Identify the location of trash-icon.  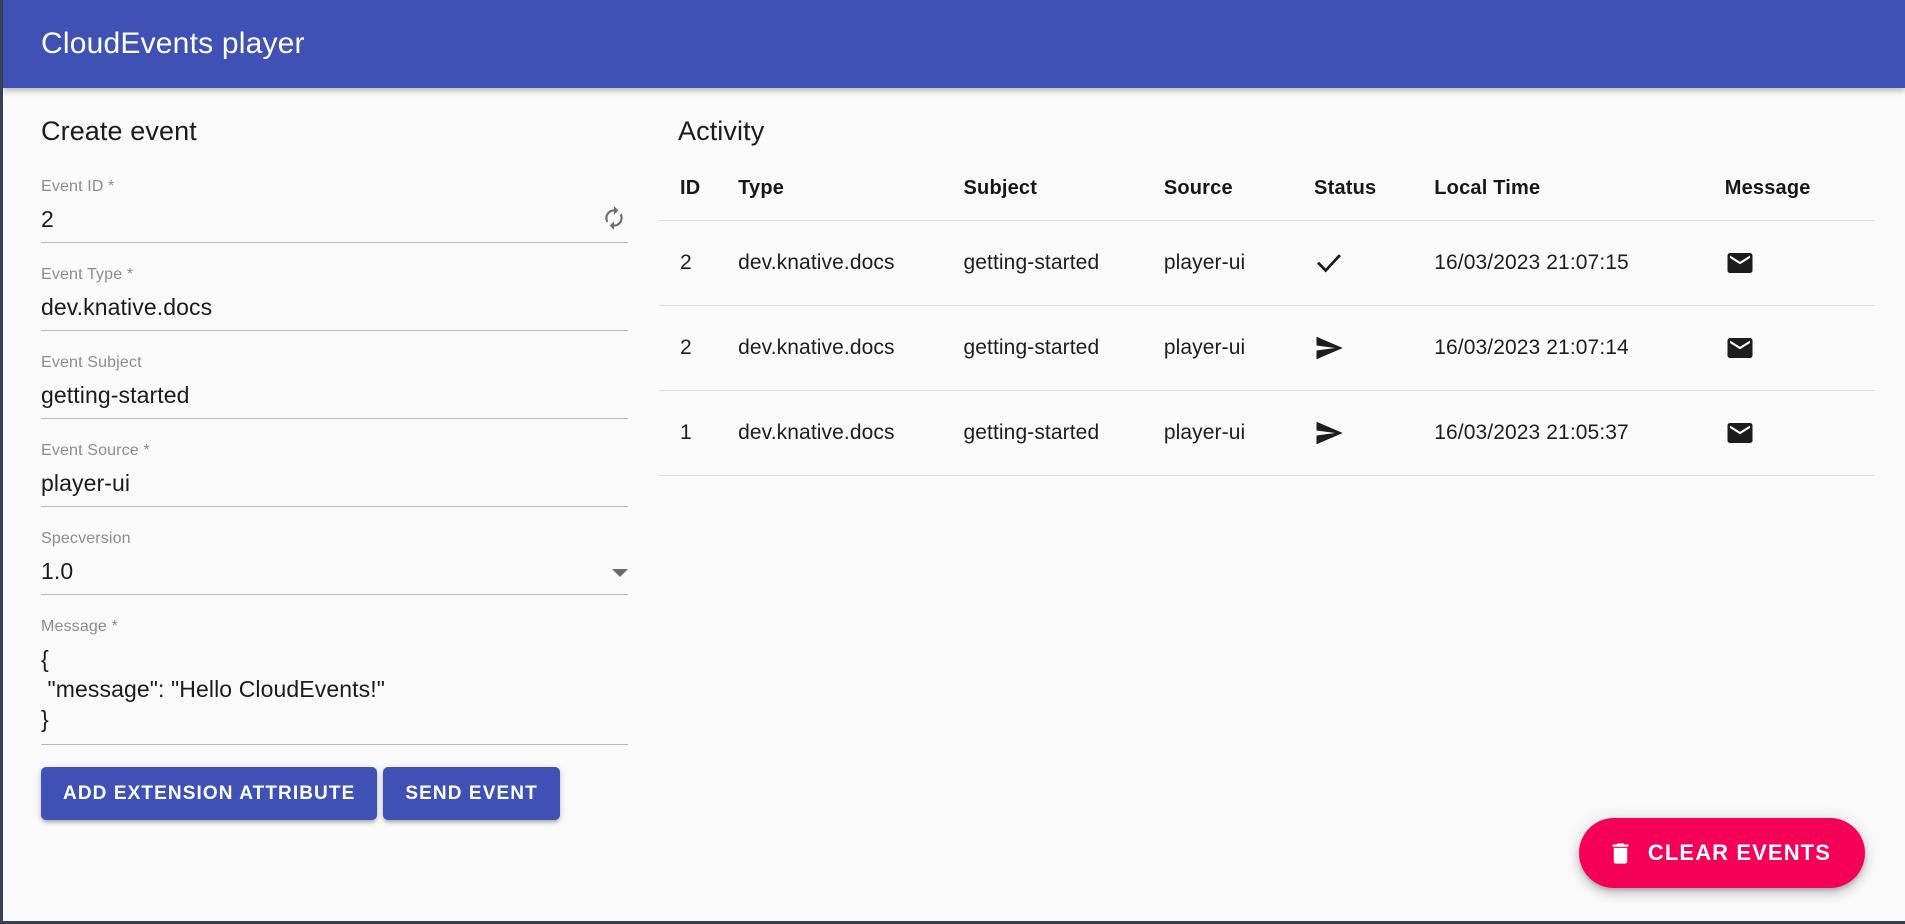
(1620, 853).